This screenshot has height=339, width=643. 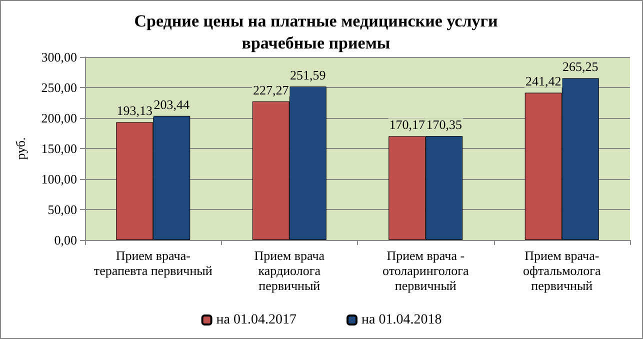 What do you see at coordinates (20, 148) in the screenshot?
I see `y-axis-title: руб.` at bounding box center [20, 148].